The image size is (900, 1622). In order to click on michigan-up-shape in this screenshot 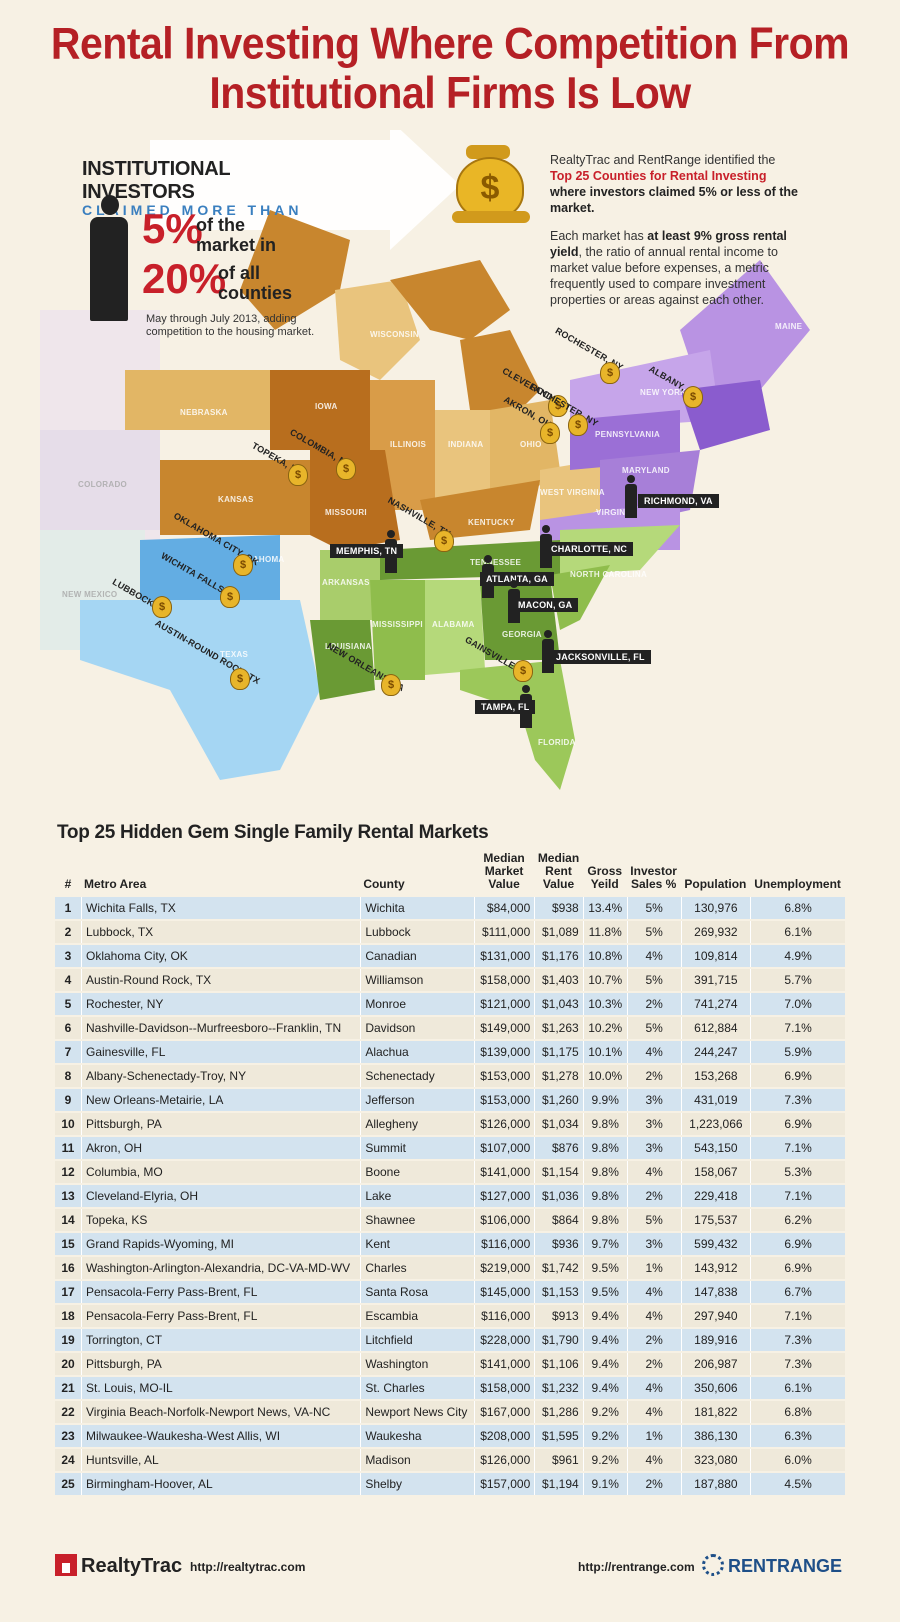, I will do `click(450, 300)`.